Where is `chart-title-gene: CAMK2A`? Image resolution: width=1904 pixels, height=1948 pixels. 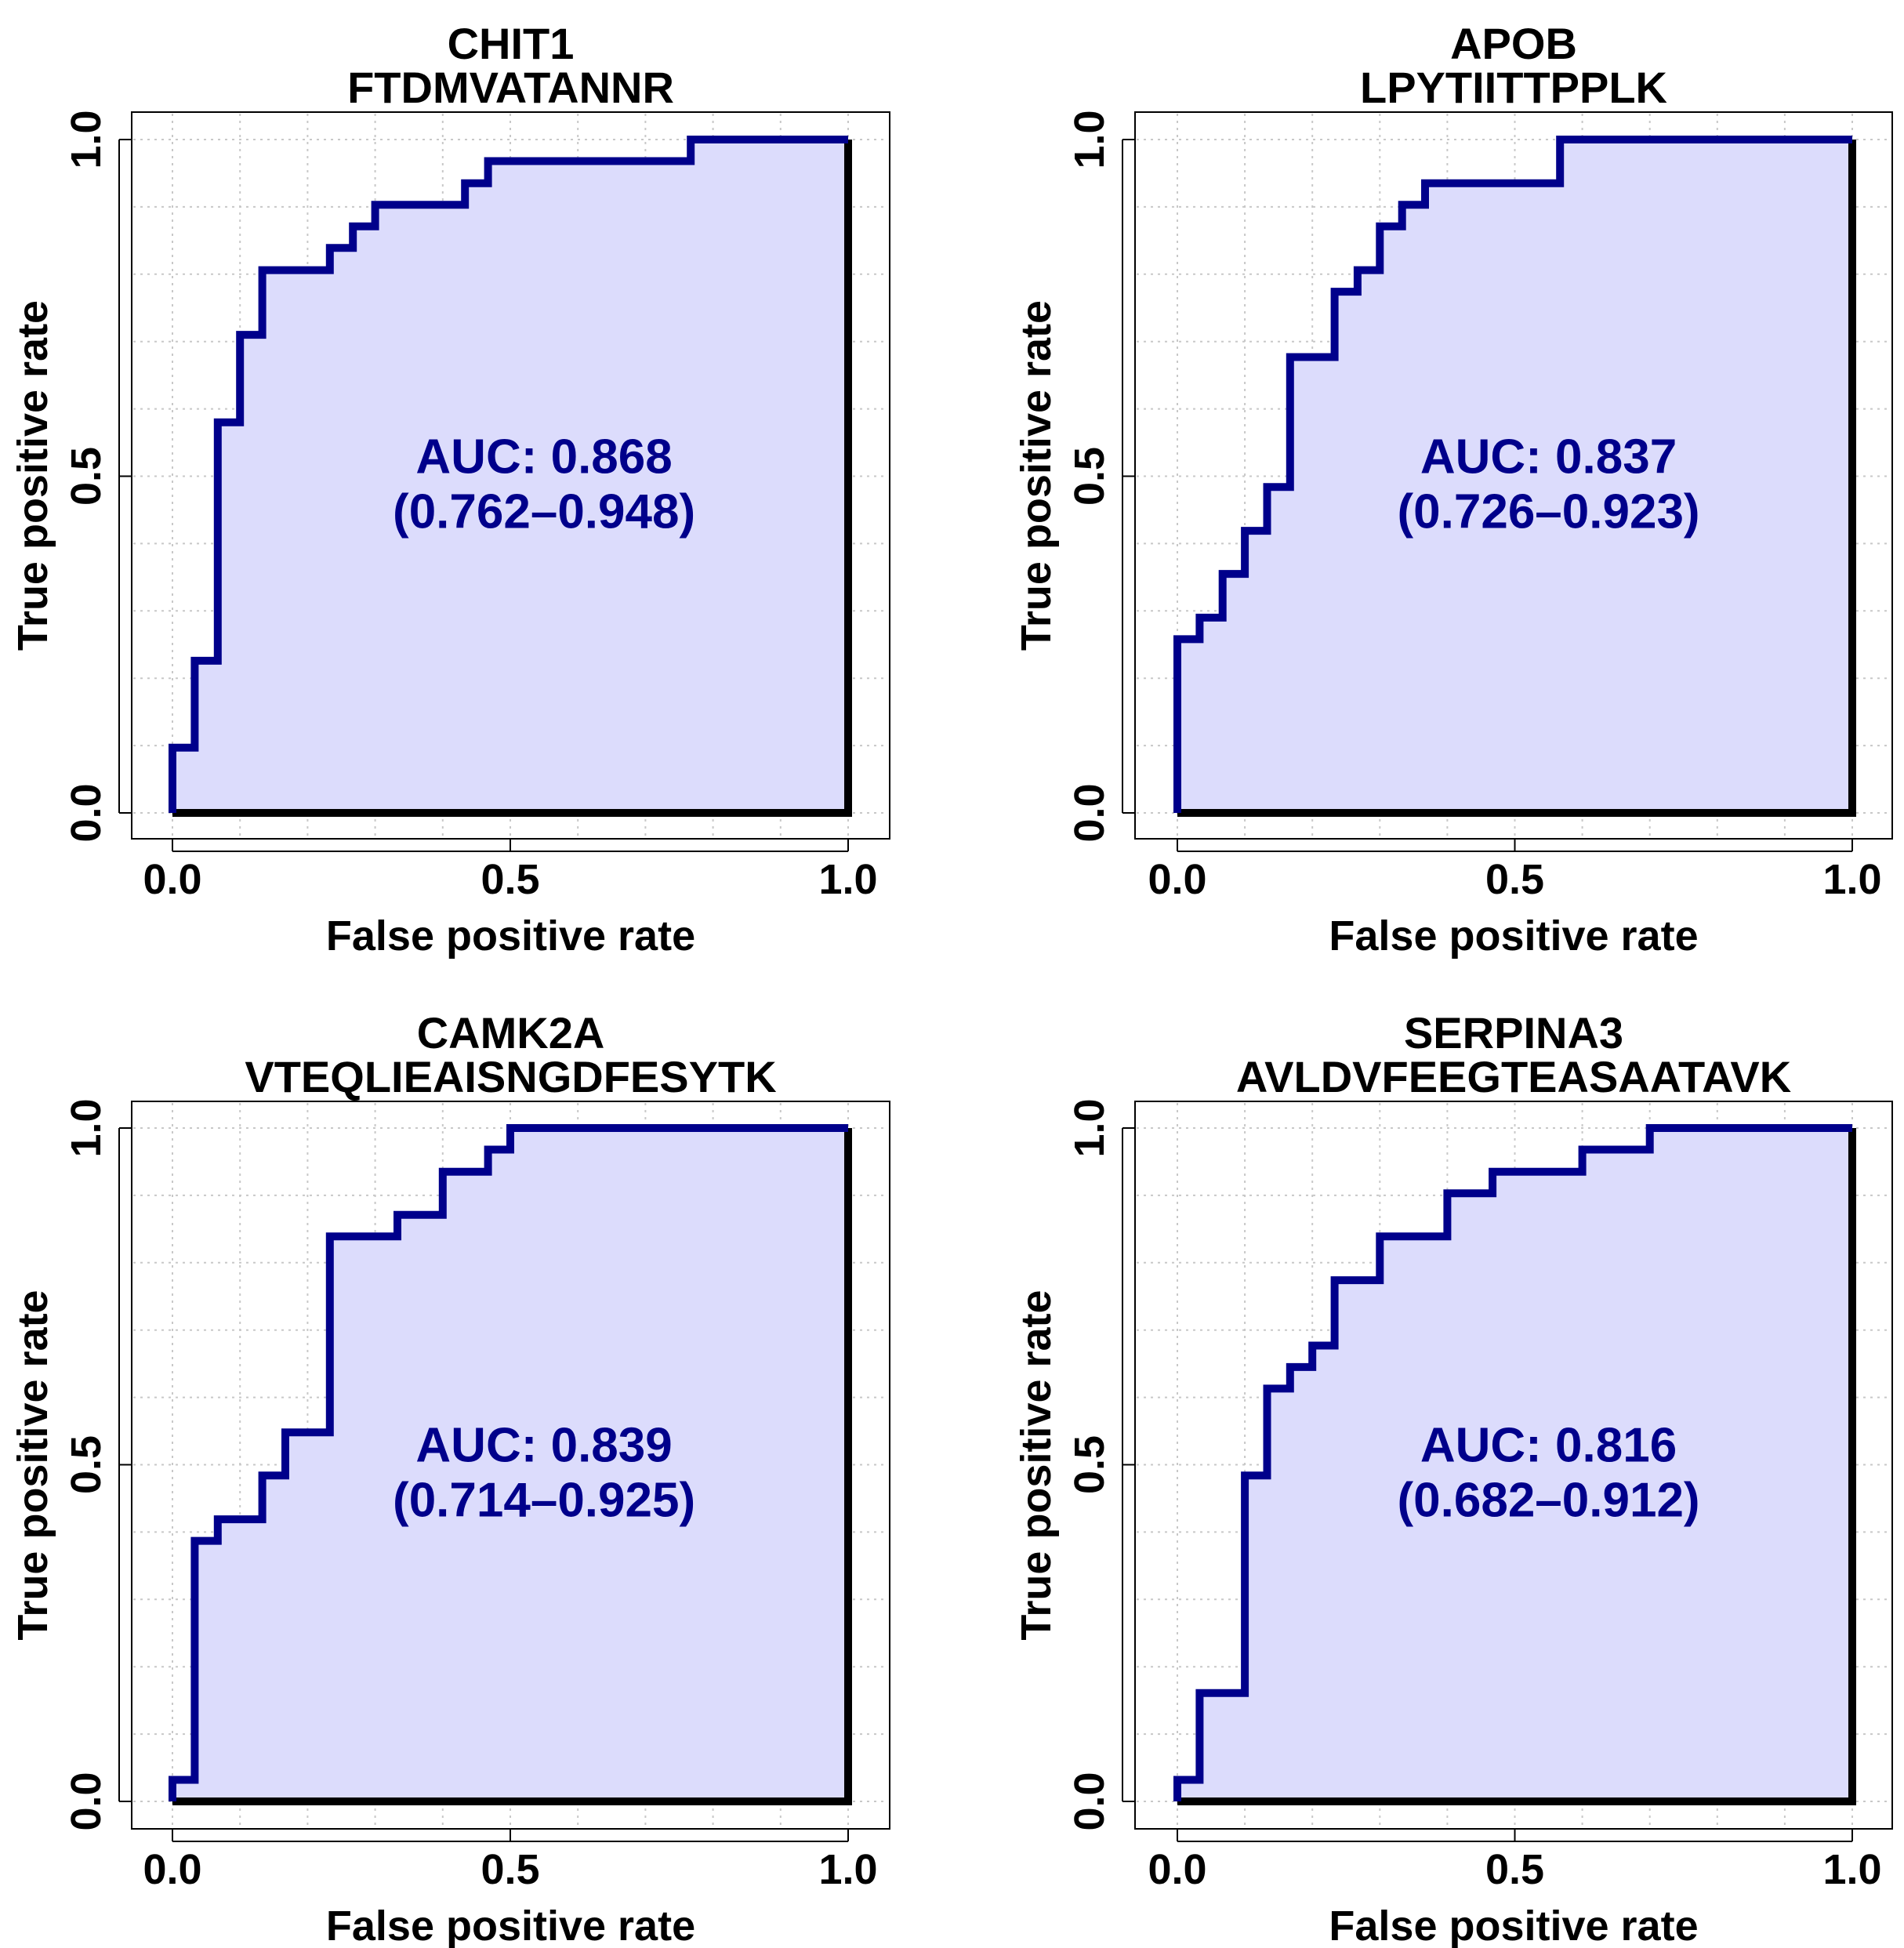
chart-title-gene: CAMK2A is located at coordinates (511, 1032).